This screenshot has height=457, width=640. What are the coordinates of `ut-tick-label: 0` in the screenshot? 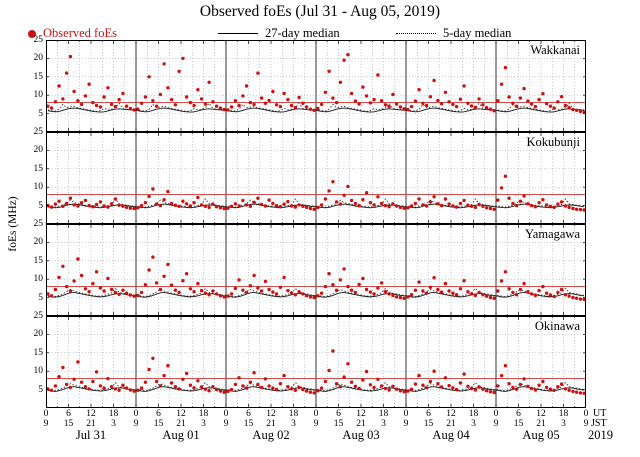 It's located at (226, 414).